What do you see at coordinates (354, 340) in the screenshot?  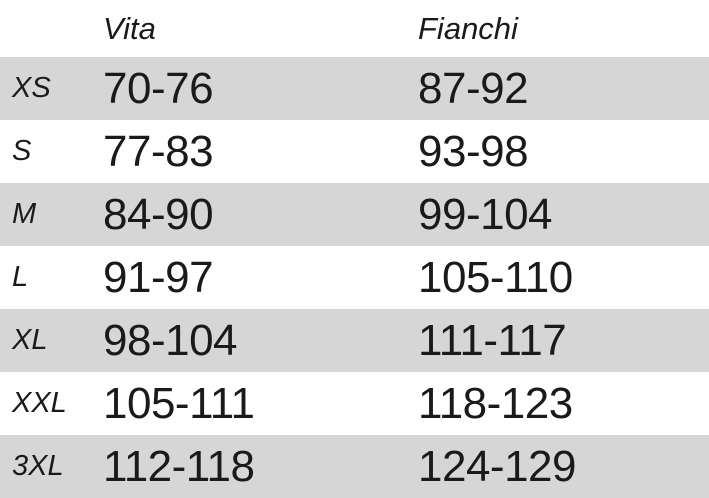 I see `table-row-xl: XL 98-104 111-117` at bounding box center [354, 340].